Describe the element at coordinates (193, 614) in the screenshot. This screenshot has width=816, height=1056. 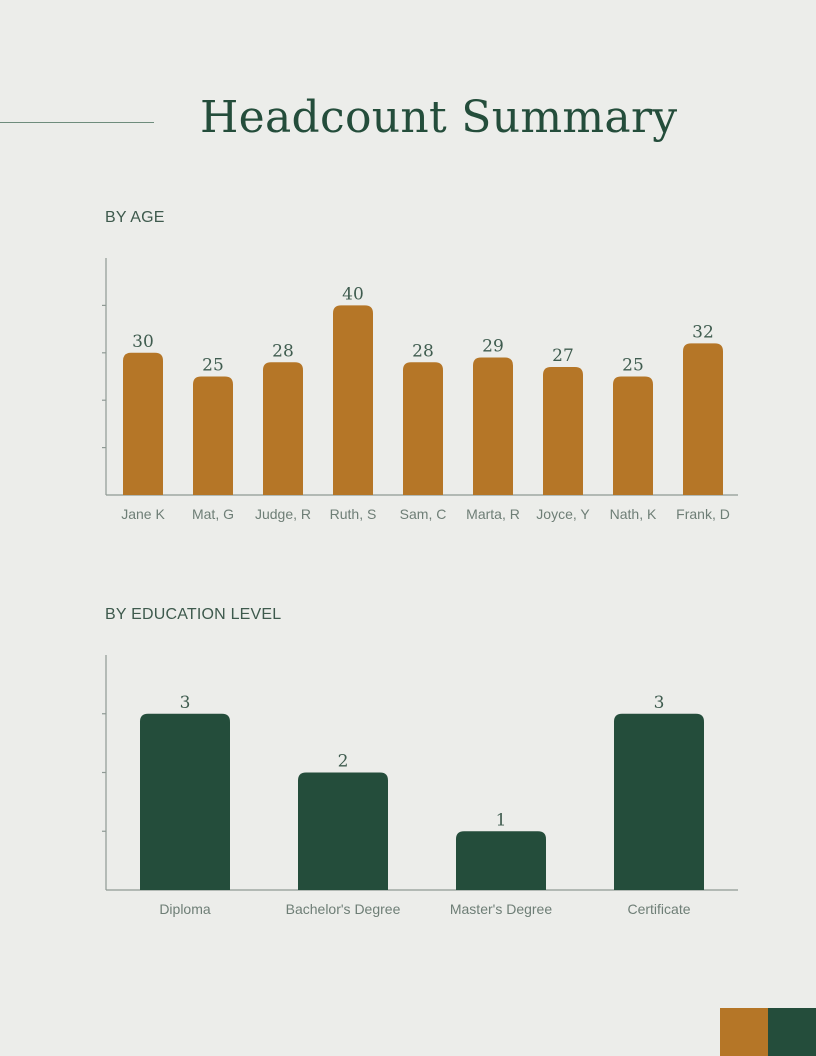
I see `education-chart-title: BY EDUCATION LEVEL` at that location.